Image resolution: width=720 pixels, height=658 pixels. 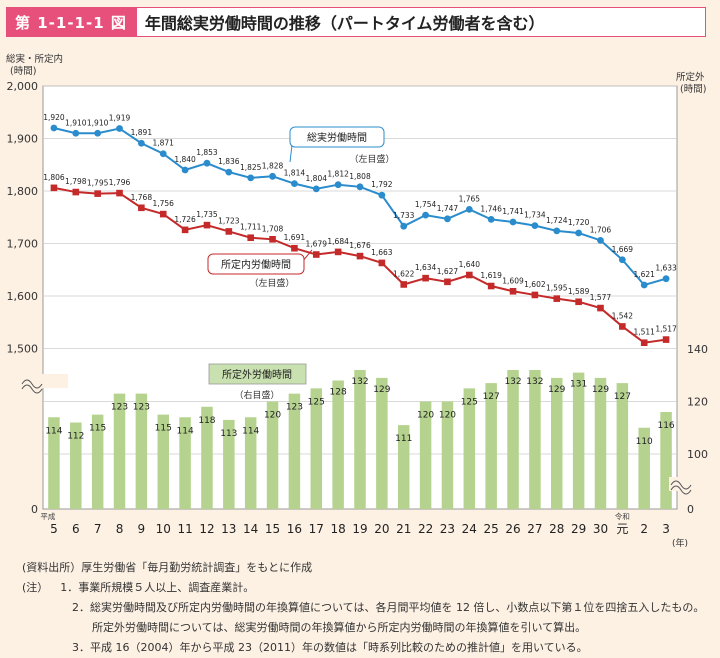 I want to click on x-category-label: 8, so click(x=120, y=529).